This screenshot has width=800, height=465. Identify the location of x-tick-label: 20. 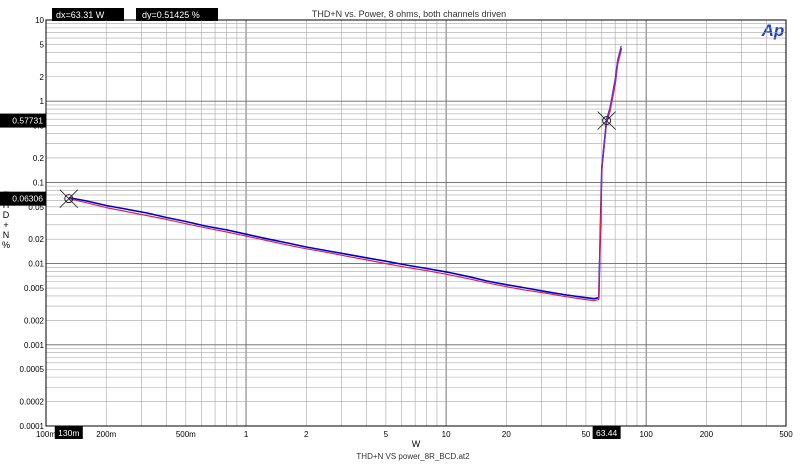
(506, 434).